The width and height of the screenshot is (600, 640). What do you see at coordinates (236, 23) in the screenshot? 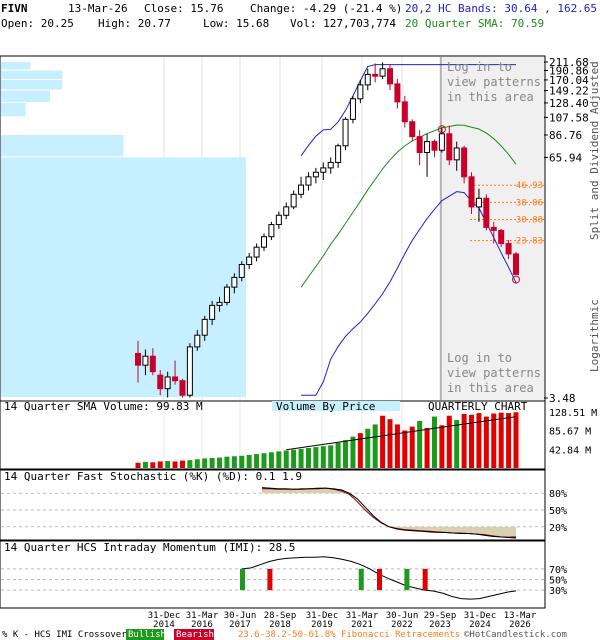
I see `low-label: Low: 15.68` at bounding box center [236, 23].